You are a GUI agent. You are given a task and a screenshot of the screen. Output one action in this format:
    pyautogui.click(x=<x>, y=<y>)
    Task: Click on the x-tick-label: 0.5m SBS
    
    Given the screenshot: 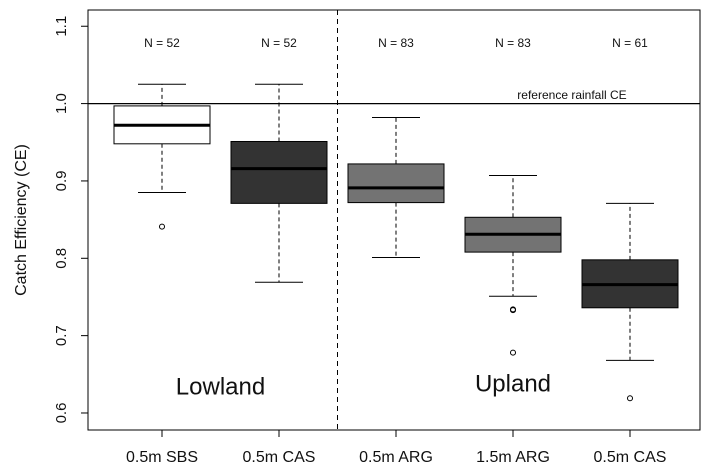 What is the action you would take?
    pyautogui.click(x=162, y=457)
    